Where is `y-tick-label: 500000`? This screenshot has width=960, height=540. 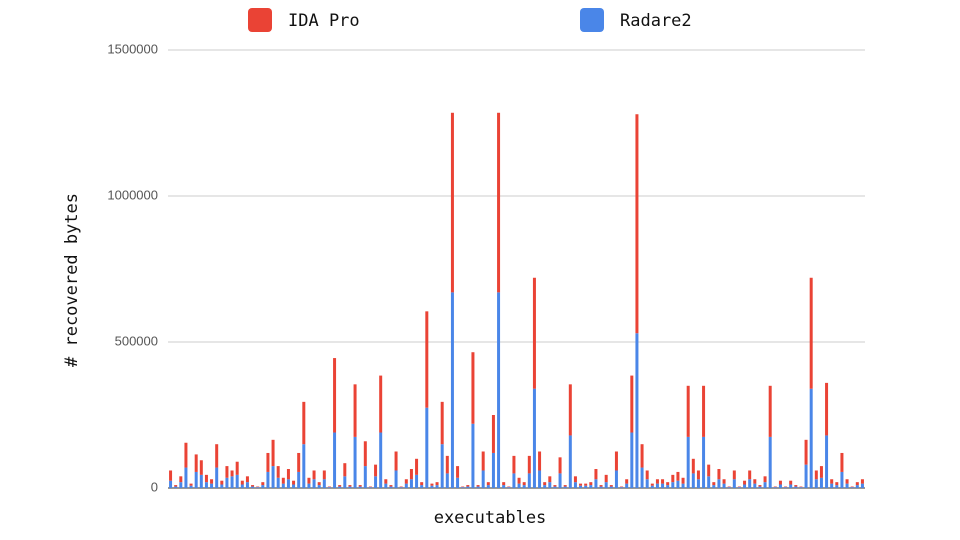 y-tick-label: 500000 is located at coordinates (136, 340).